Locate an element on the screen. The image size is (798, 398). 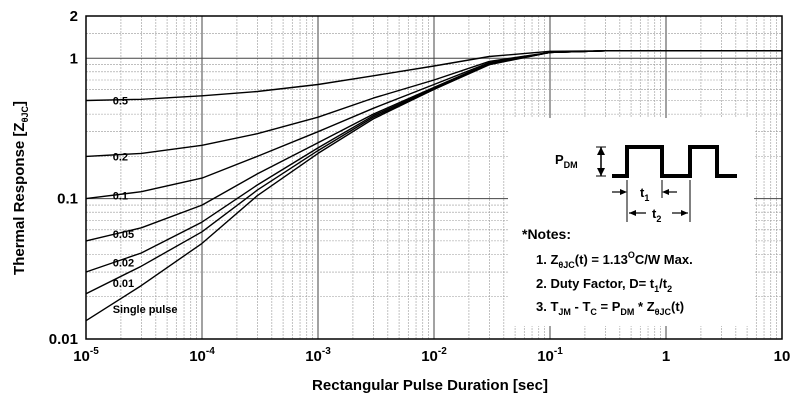
y-tick-label-1: 1 is located at coordinates (74, 58).